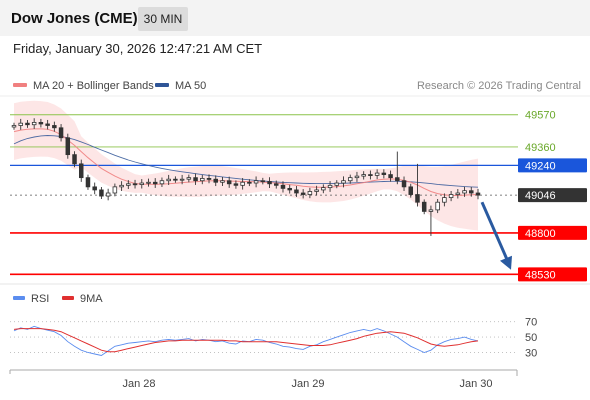 The height and width of the screenshot is (400, 590). I want to click on ma50-line, so click(246, 161).